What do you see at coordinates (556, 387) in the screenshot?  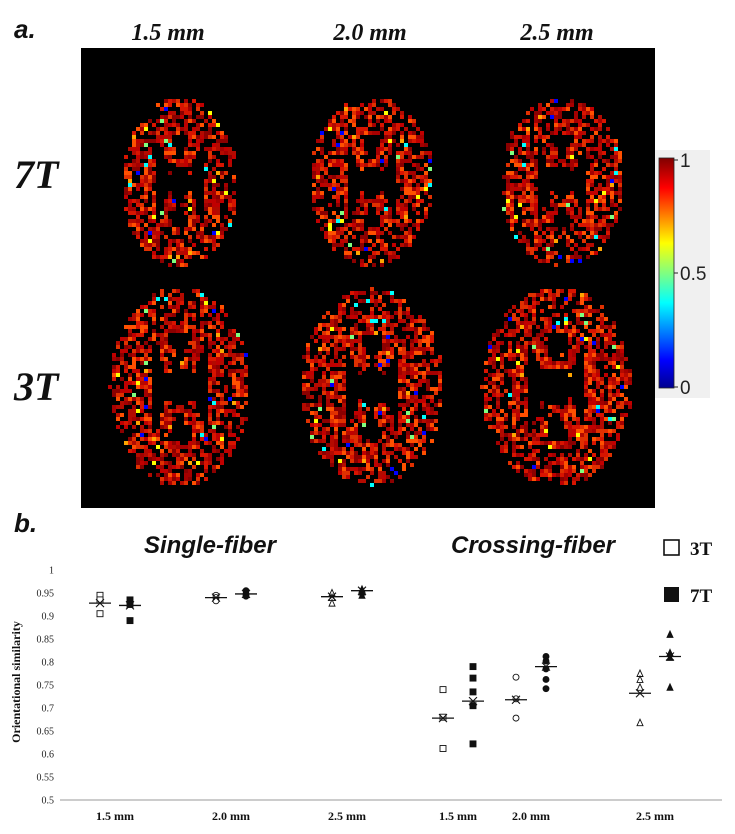 I see `brain-map-3t-2-5mm` at bounding box center [556, 387].